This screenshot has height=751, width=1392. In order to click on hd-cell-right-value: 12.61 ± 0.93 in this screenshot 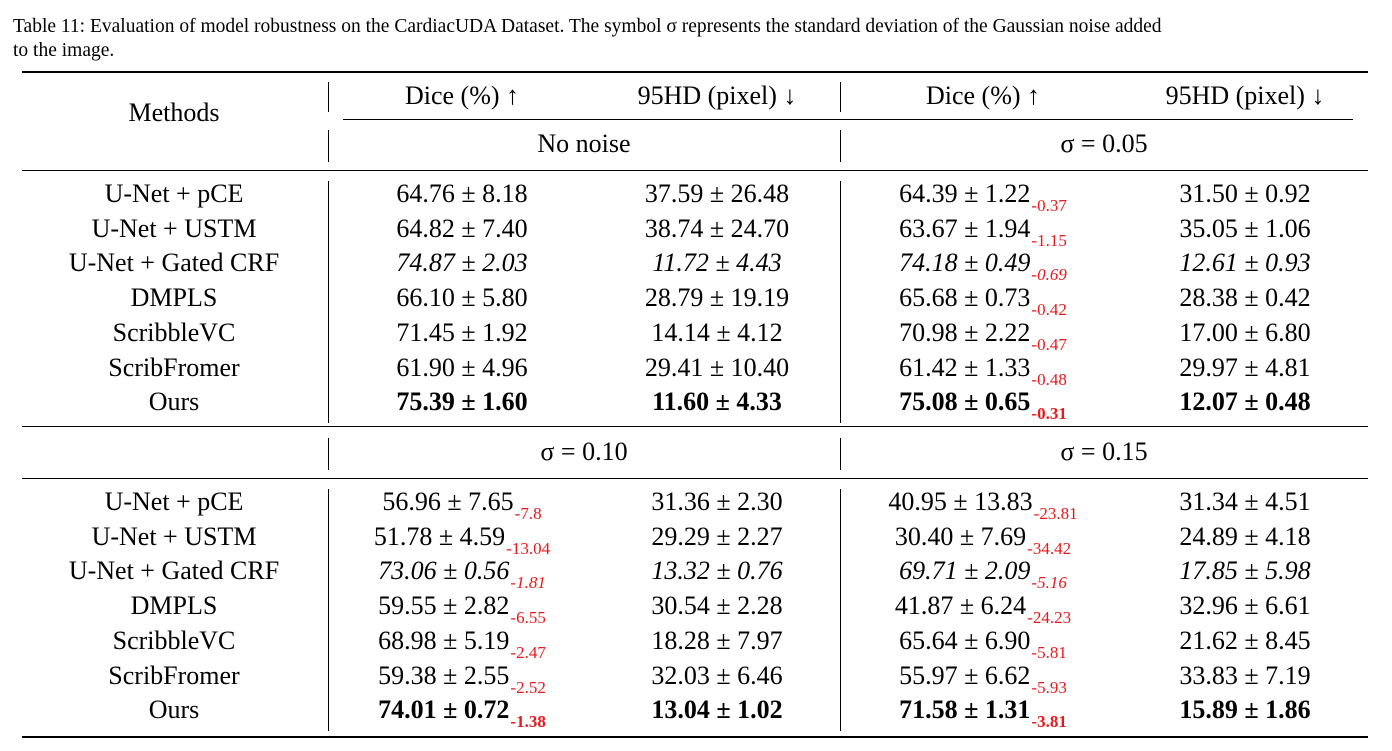, I will do `click(1245, 263)`.